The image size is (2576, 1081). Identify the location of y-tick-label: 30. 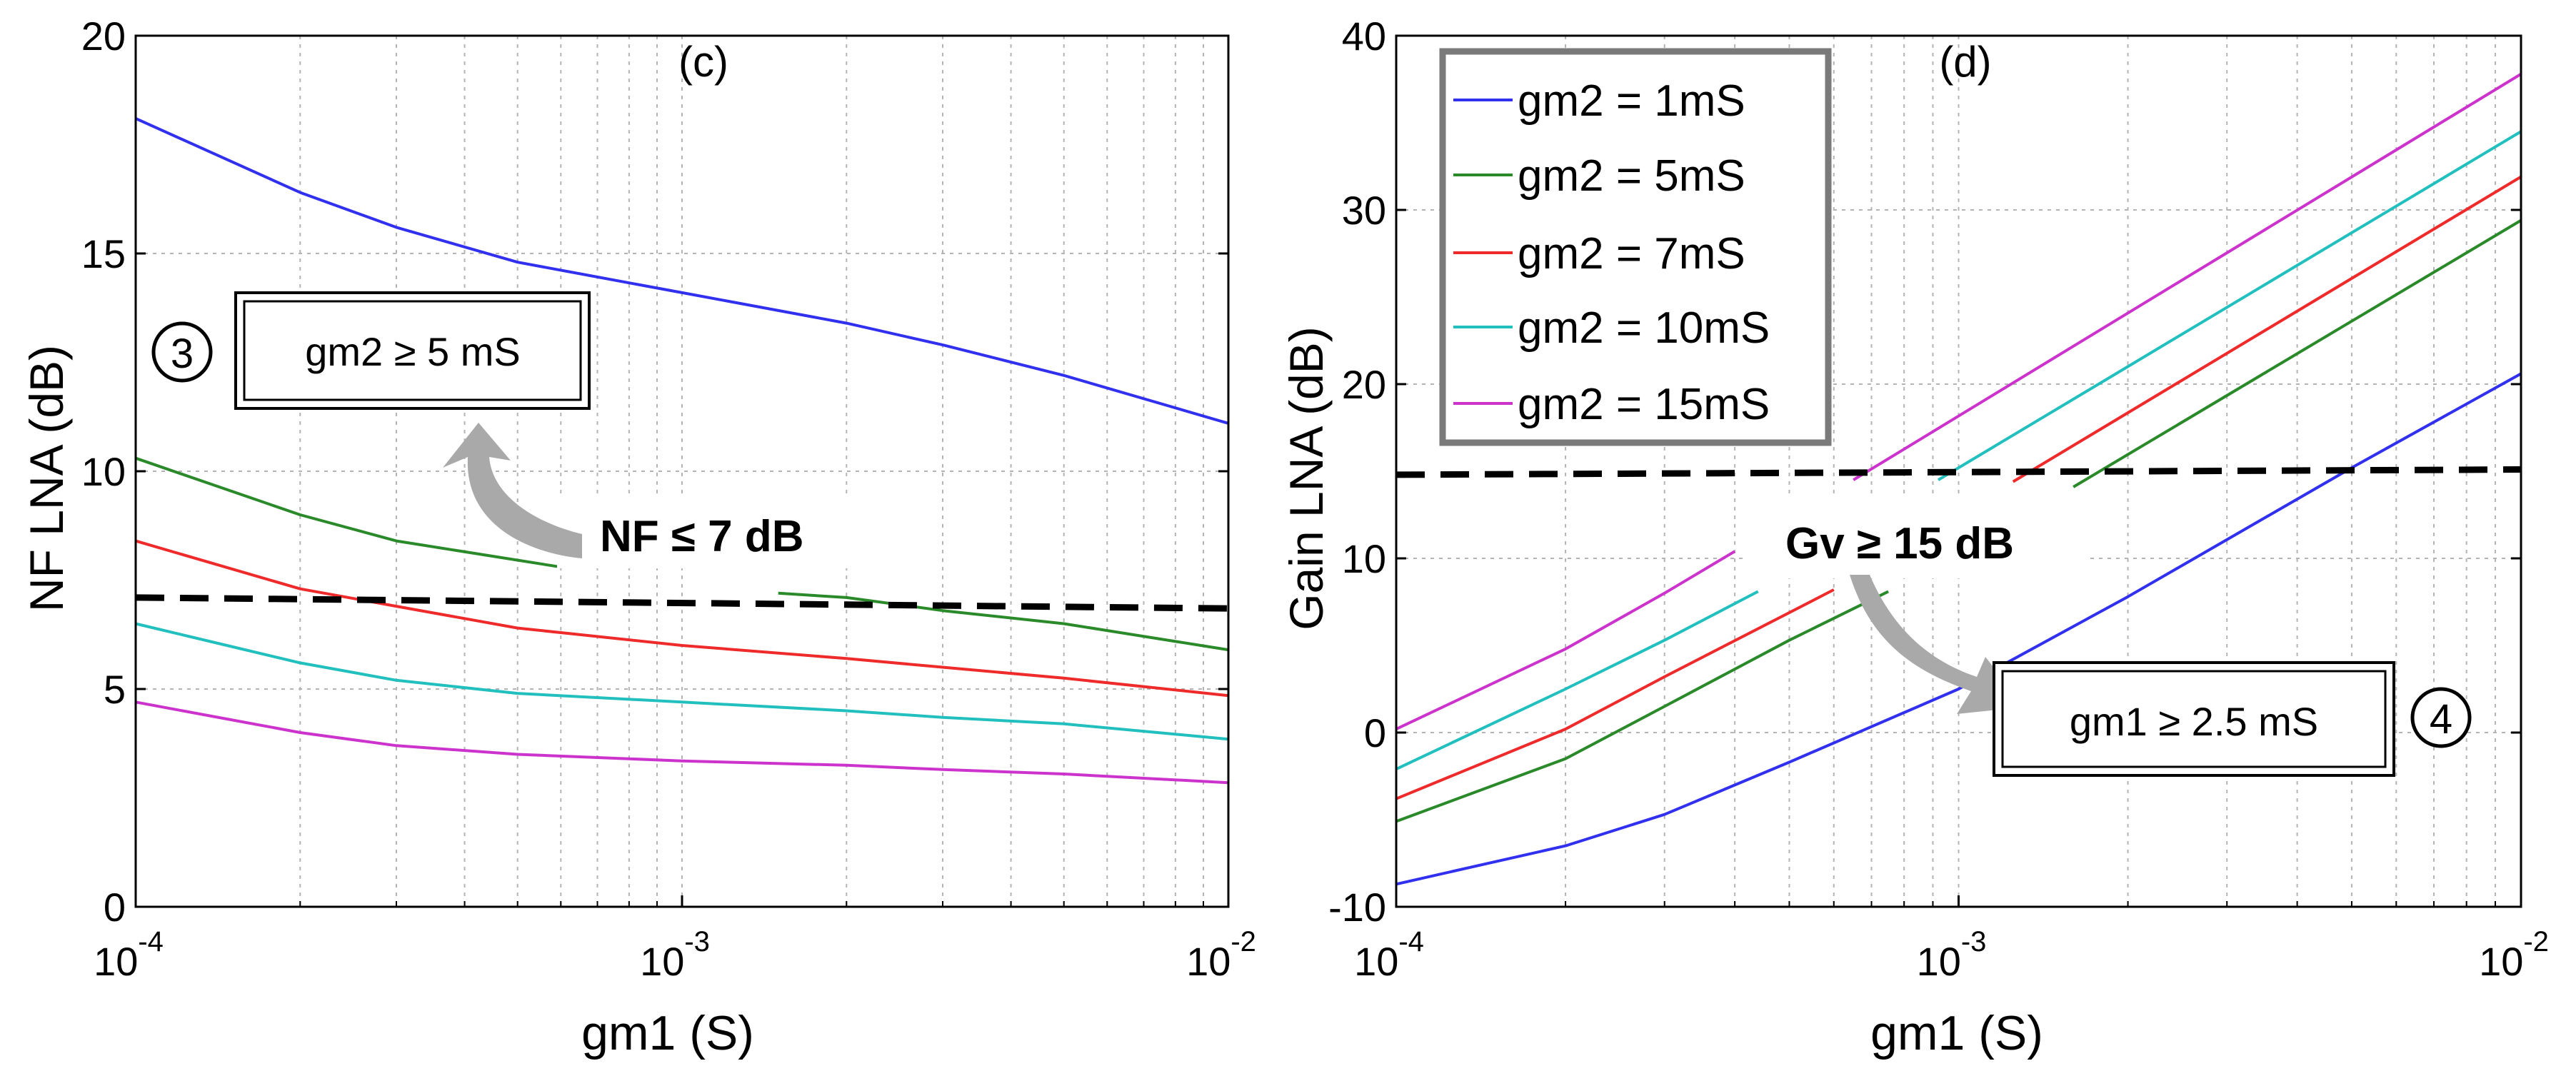
(1364, 210).